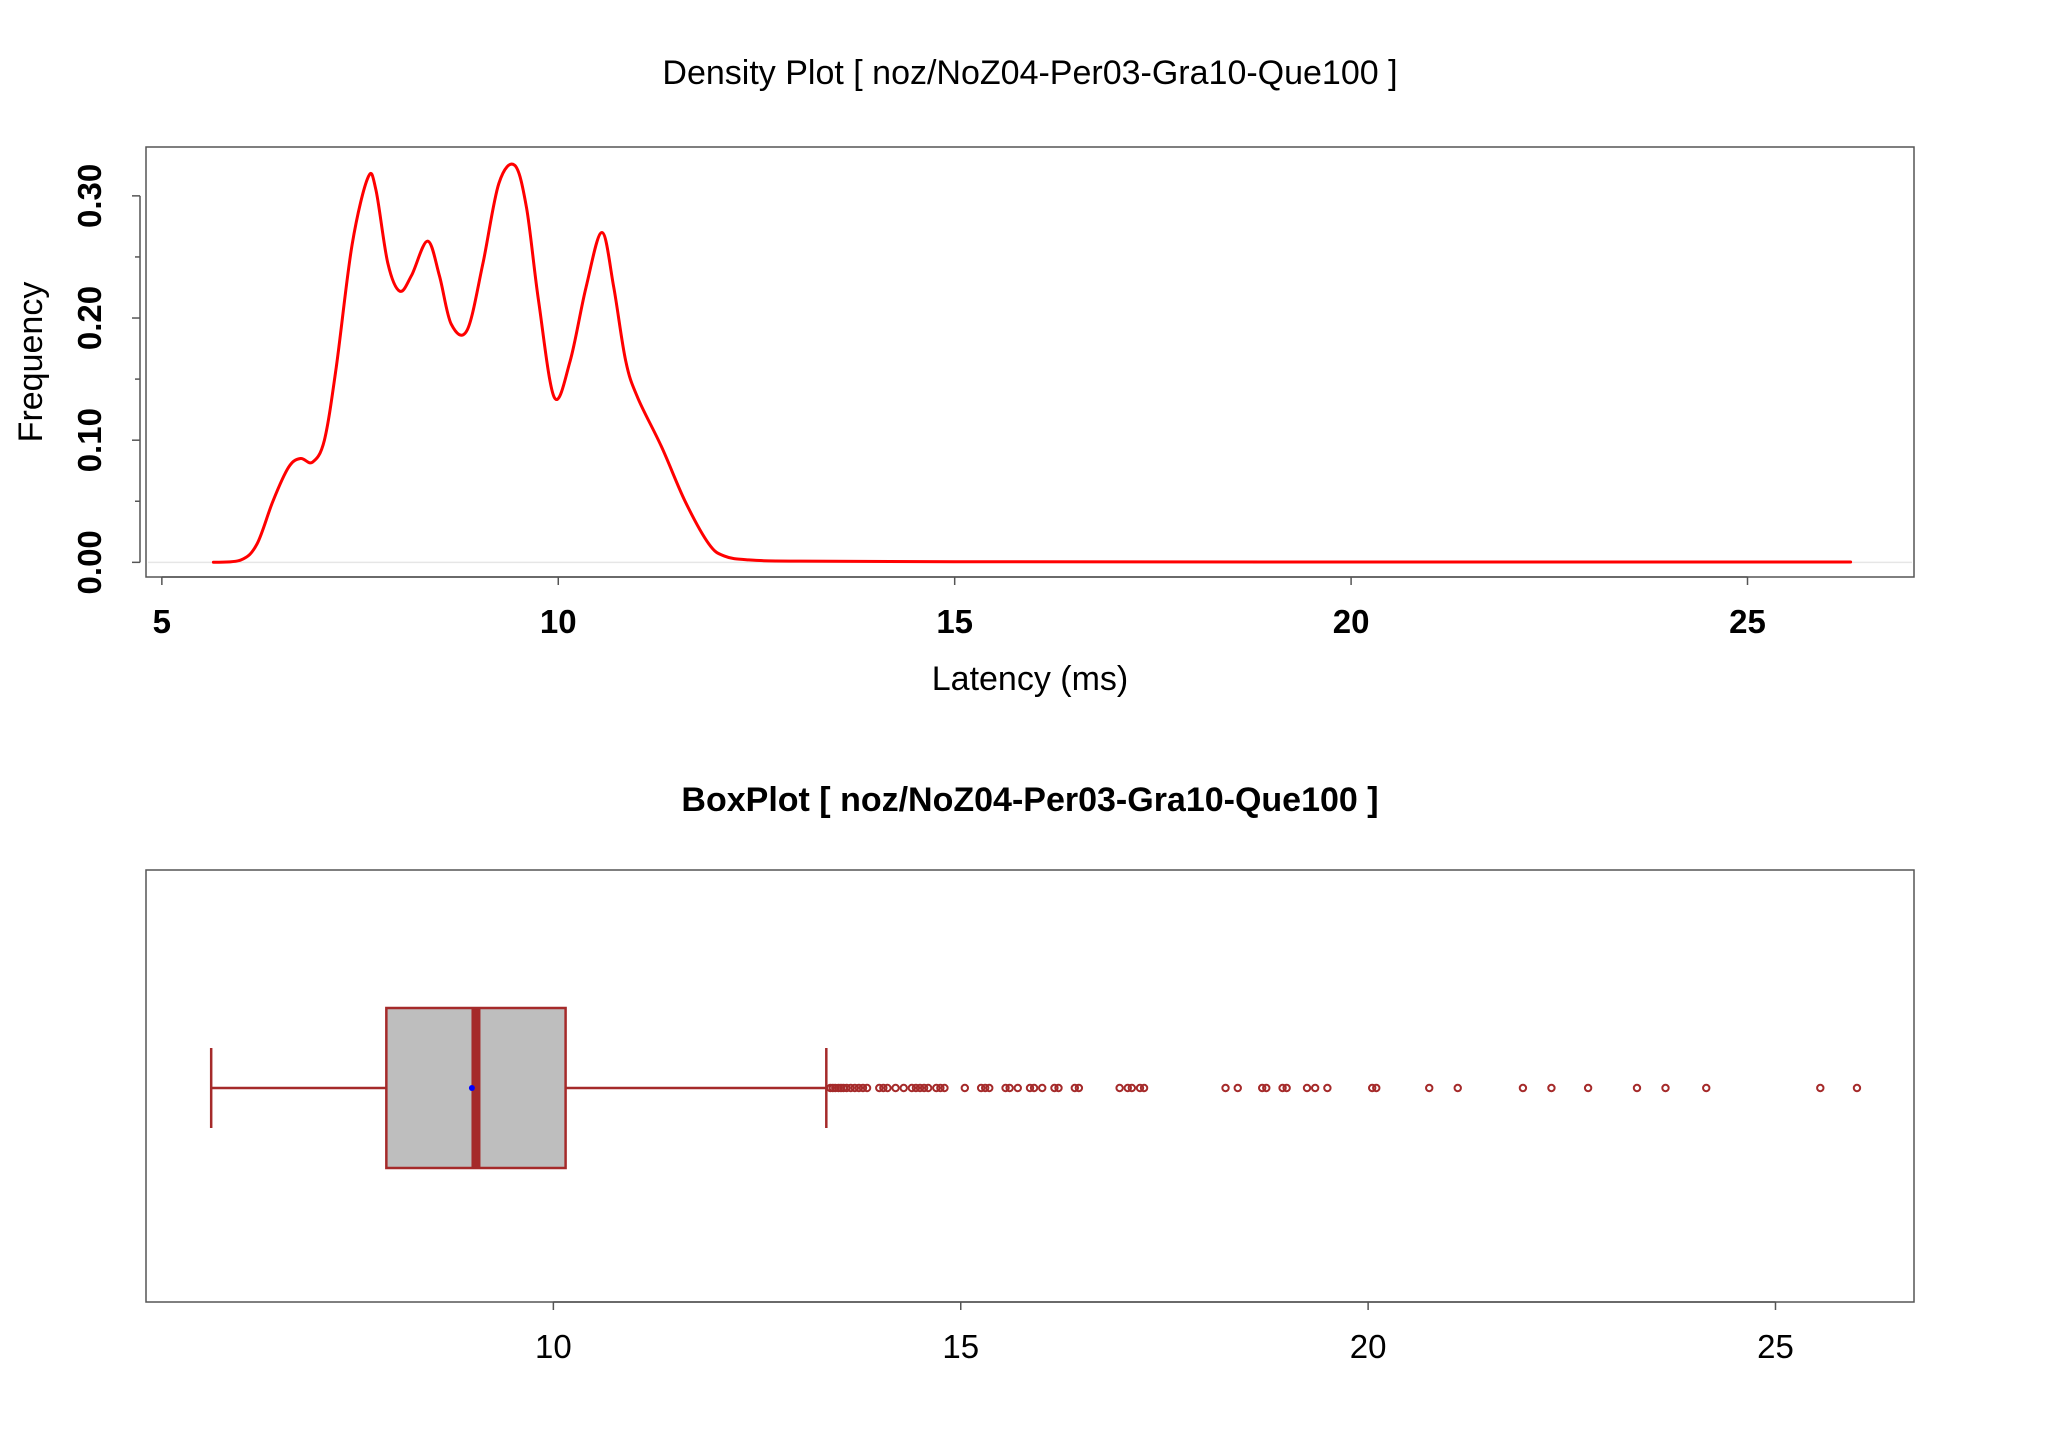 This screenshot has width=2048, height=1440. I want to click on boxplot-x-tick-label: 10, so click(553, 1346).